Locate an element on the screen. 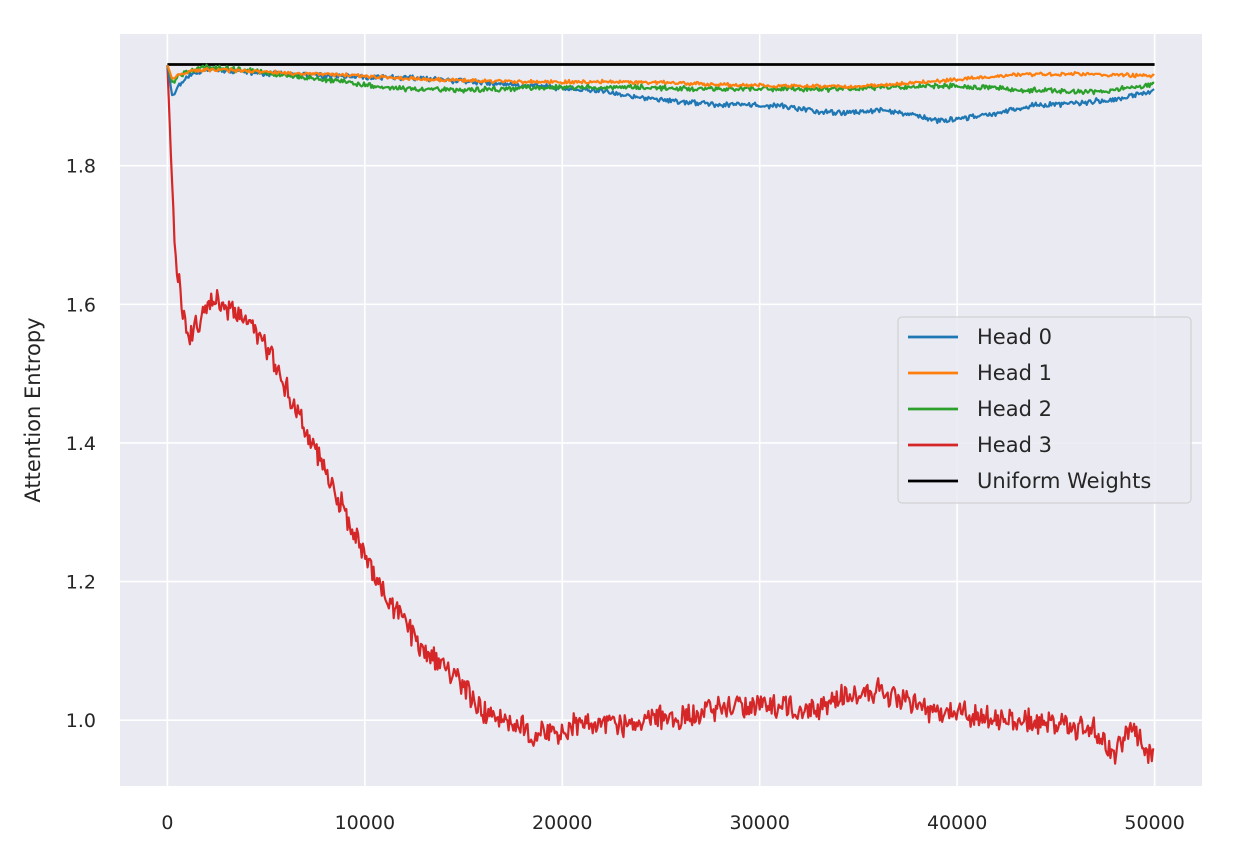 This screenshot has width=1238, height=856. legend-box is located at coordinates (1044, 410).